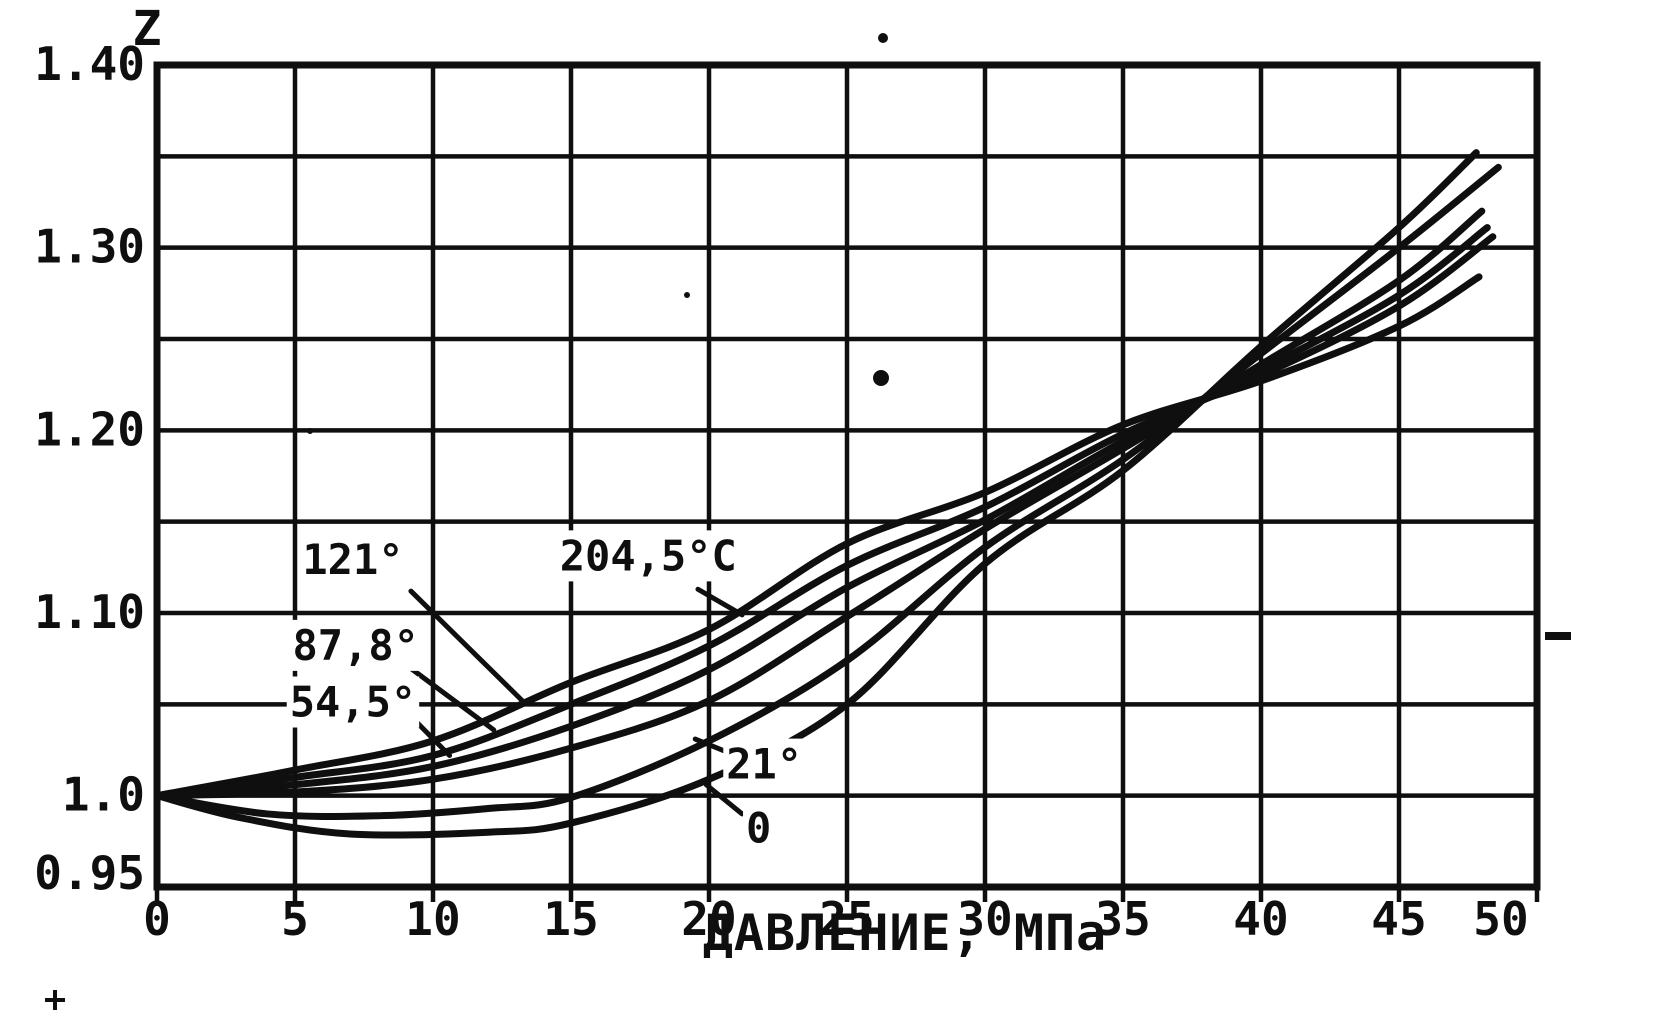 This screenshot has height=1014, width=1661. Describe the element at coordinates (432, 919) in the screenshot. I see `x-tick-label: 10` at that location.